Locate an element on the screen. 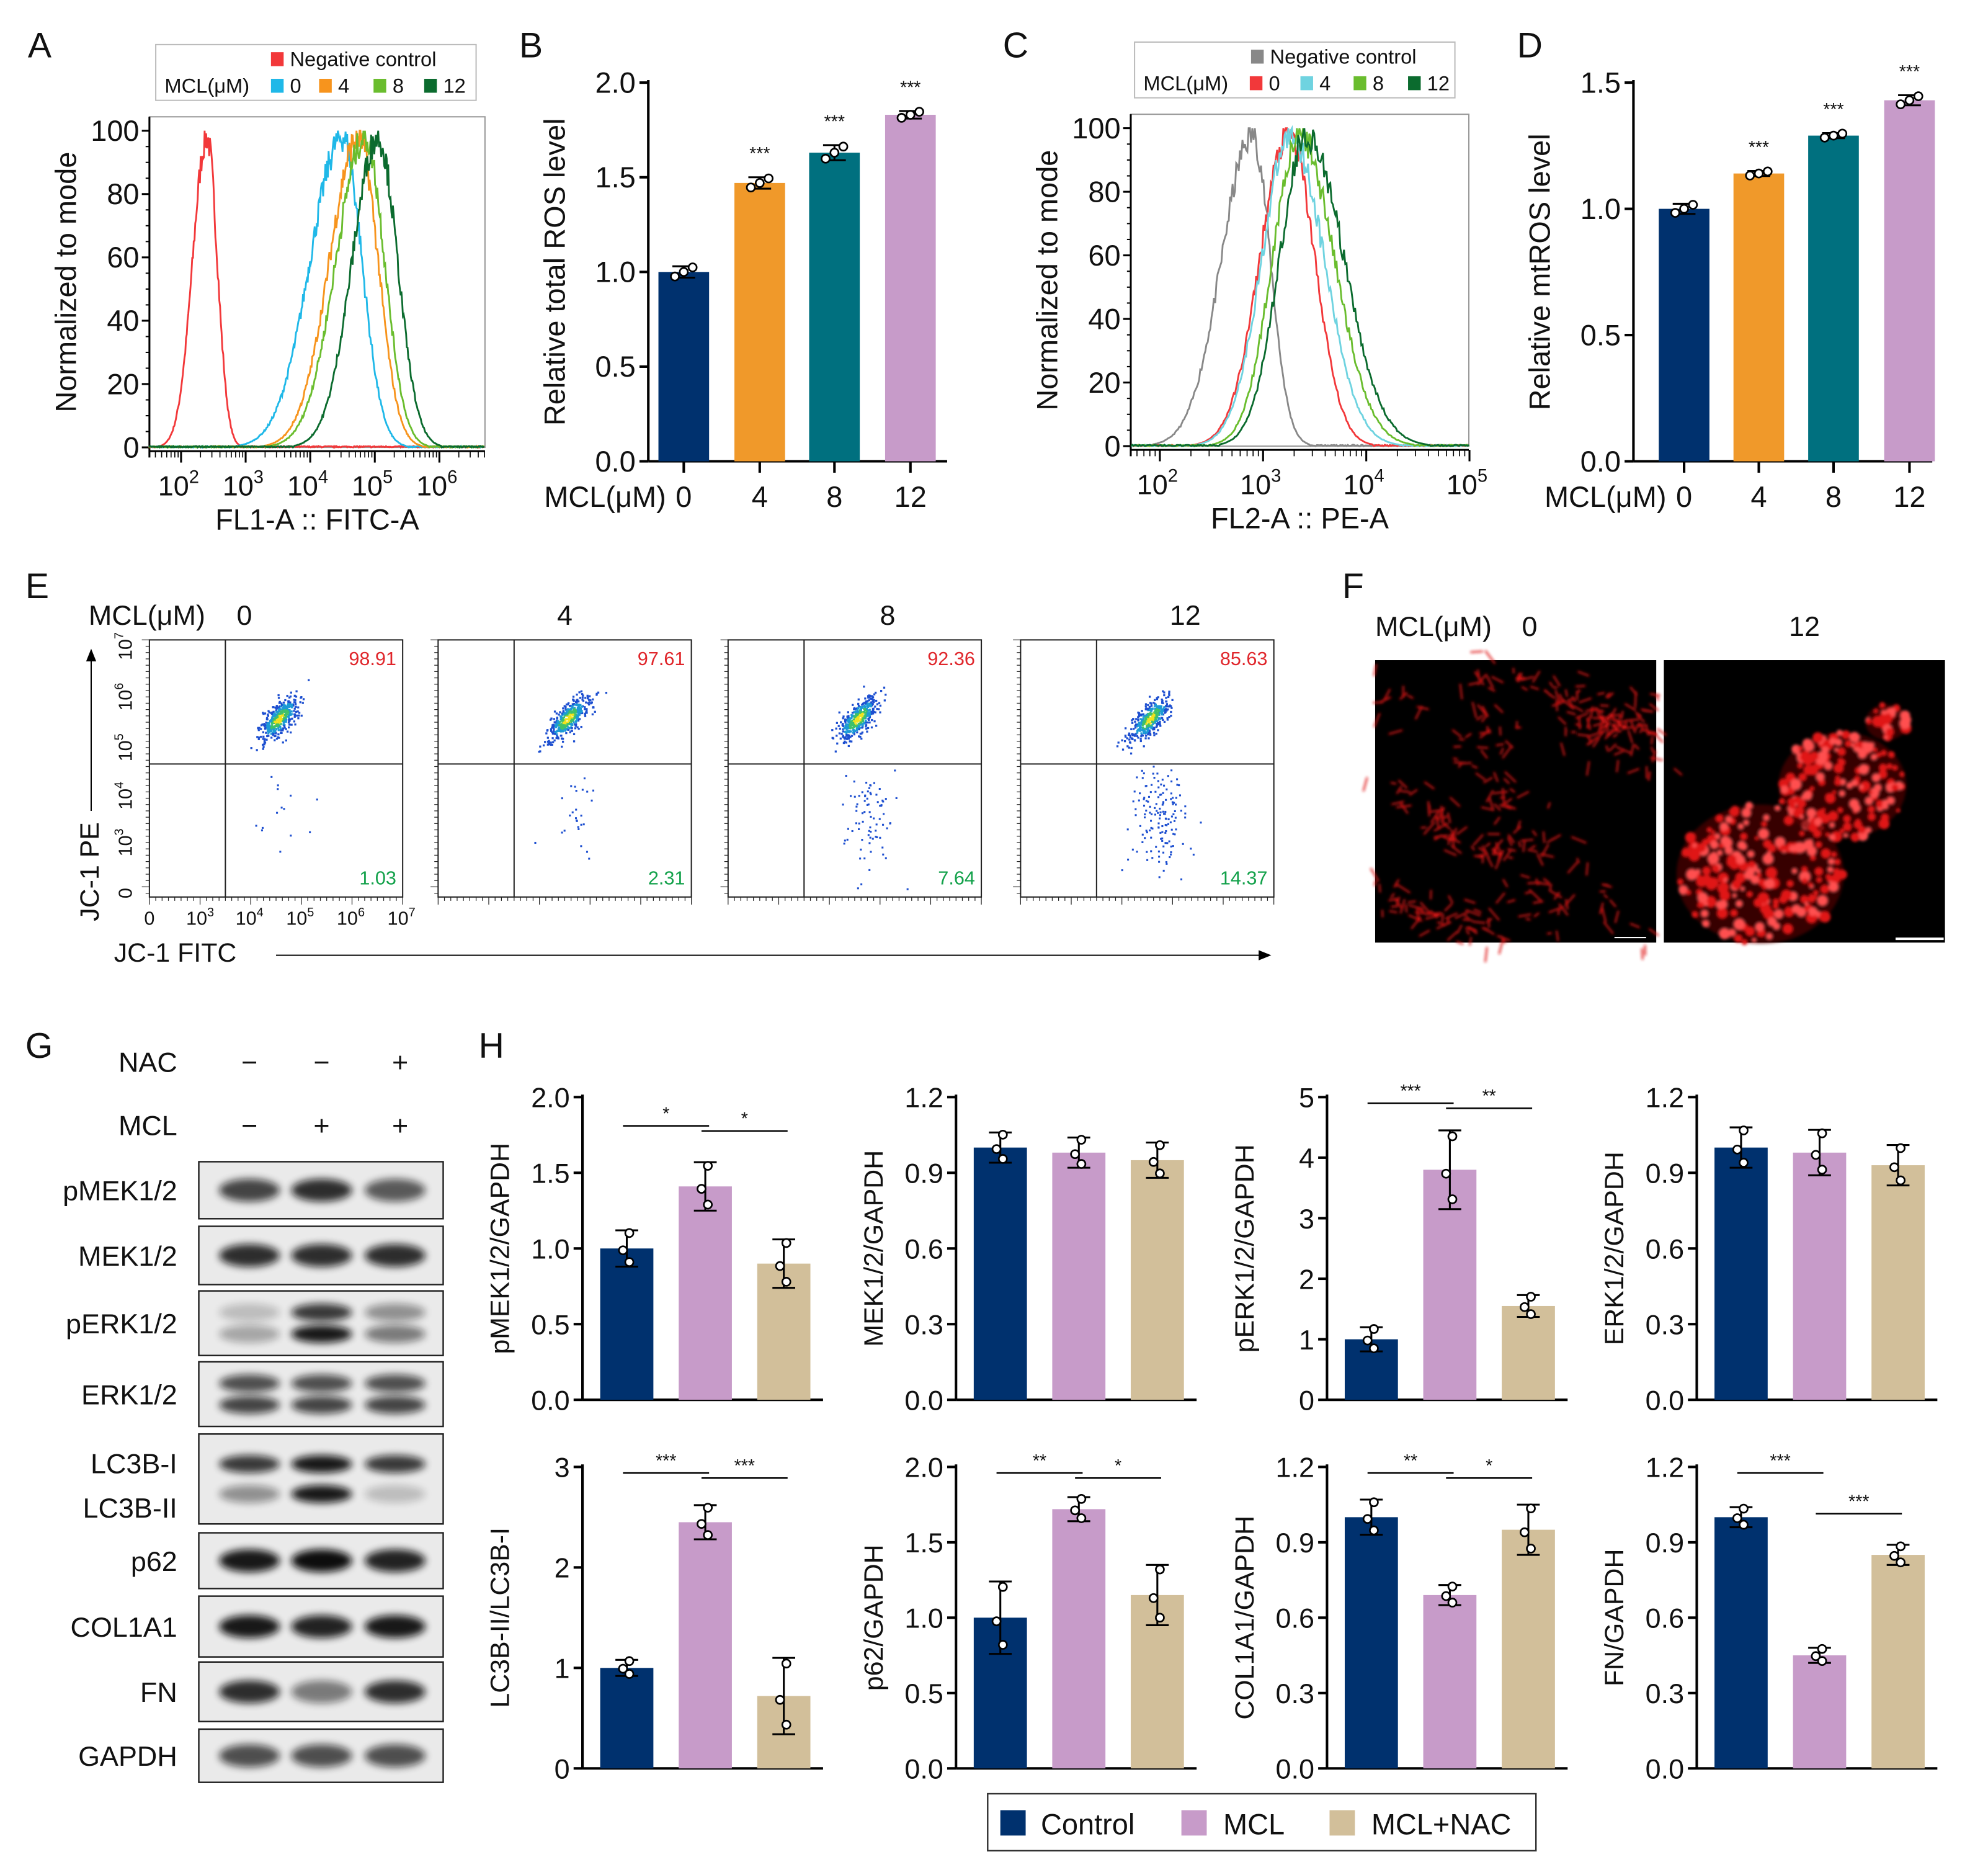  blot-strip is located at coordinates (321, 1323).